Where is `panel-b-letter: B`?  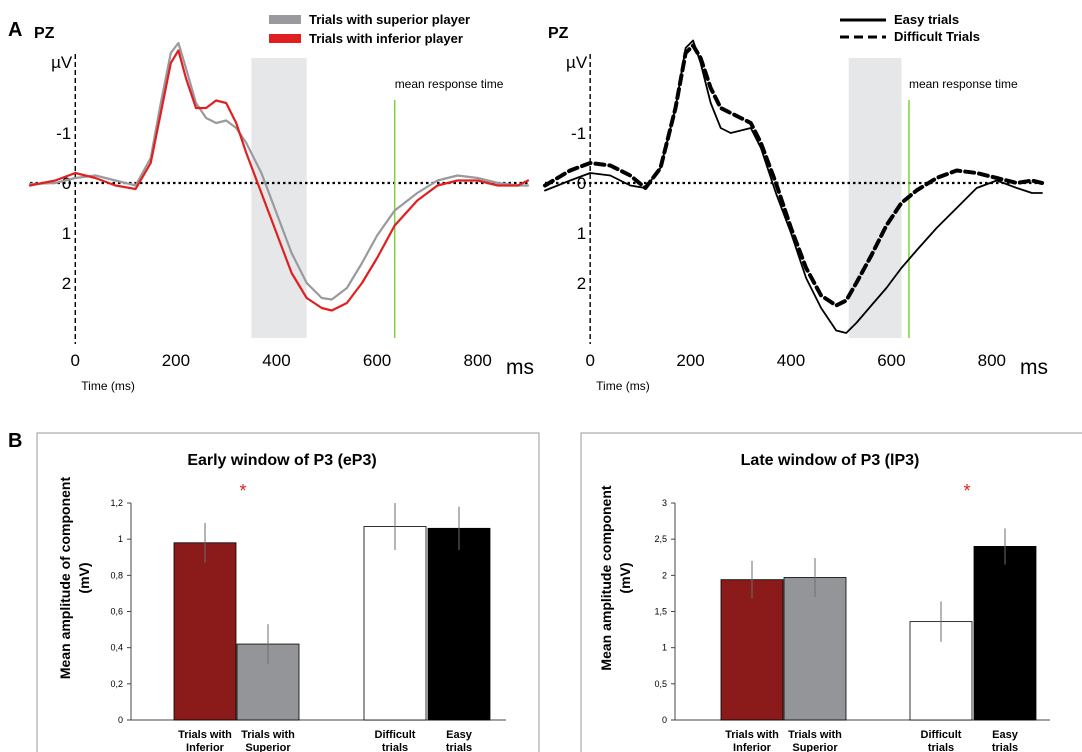
panel-b-letter: B is located at coordinates (15, 441).